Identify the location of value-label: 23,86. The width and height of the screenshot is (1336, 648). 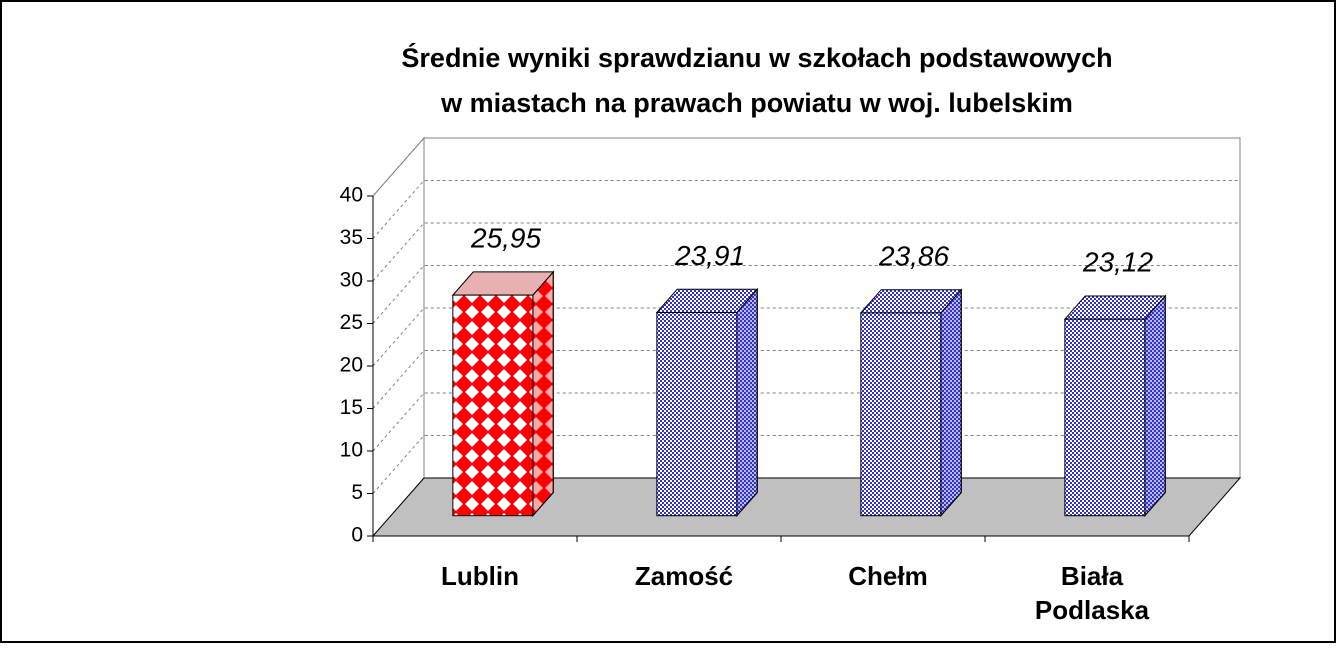
(913, 255).